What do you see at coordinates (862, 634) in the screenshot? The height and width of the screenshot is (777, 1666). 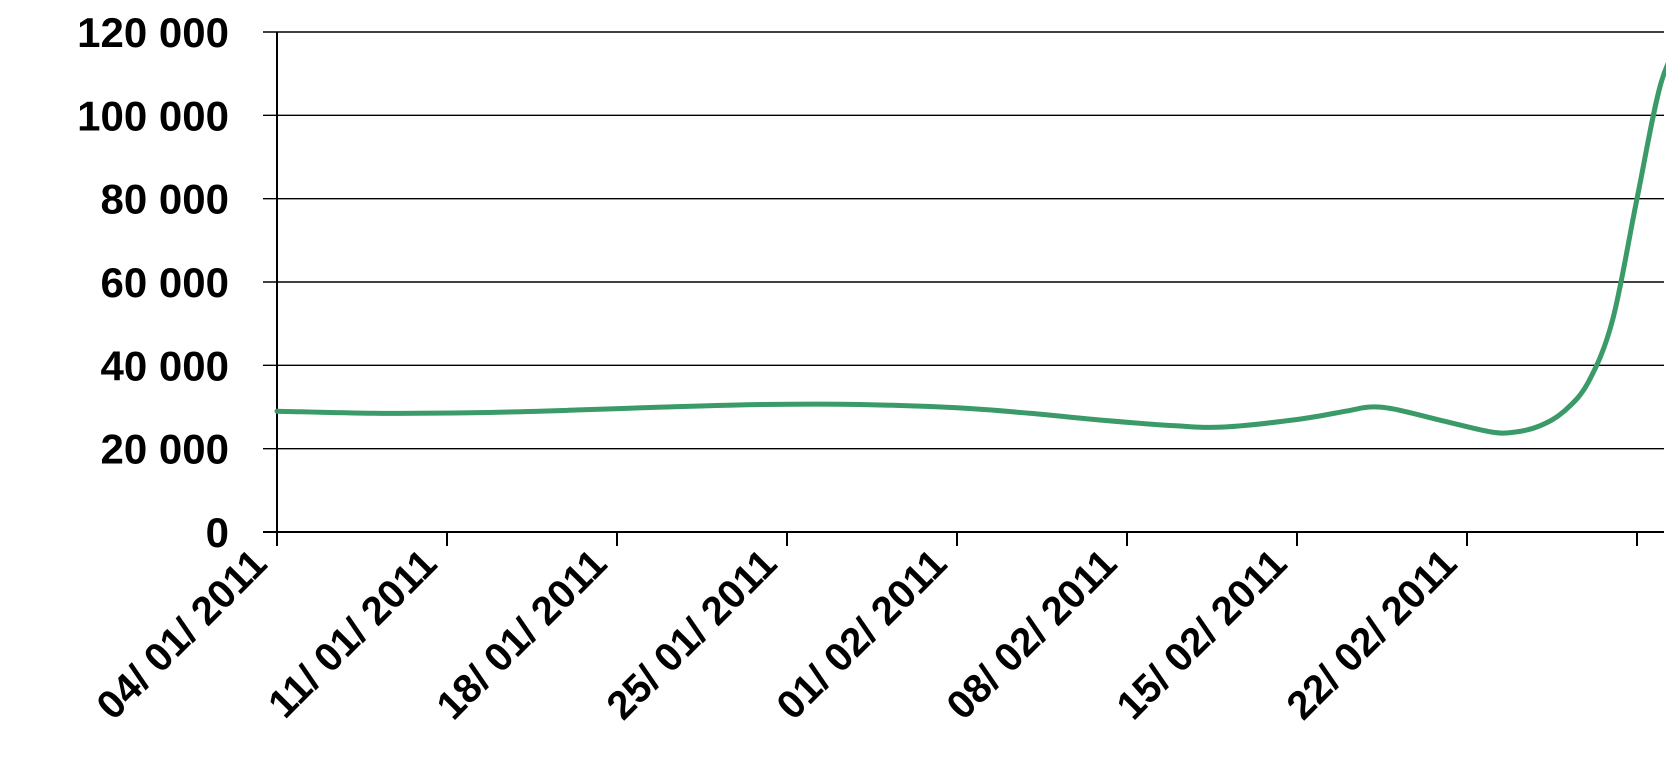 I see `x-tick-label: 01/ 02/ 2011` at bounding box center [862, 634].